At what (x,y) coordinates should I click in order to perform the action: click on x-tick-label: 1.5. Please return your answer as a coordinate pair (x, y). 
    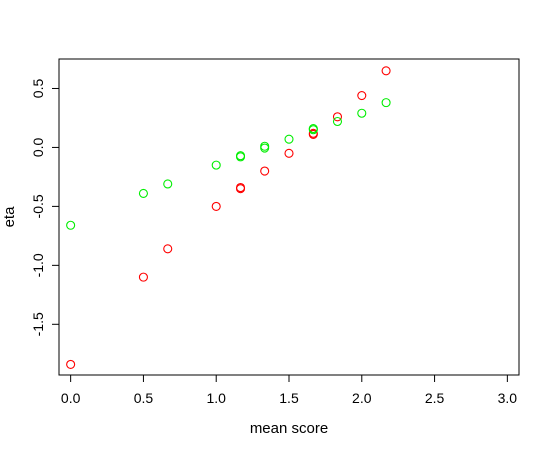
    Looking at the image, I should click on (289, 398).